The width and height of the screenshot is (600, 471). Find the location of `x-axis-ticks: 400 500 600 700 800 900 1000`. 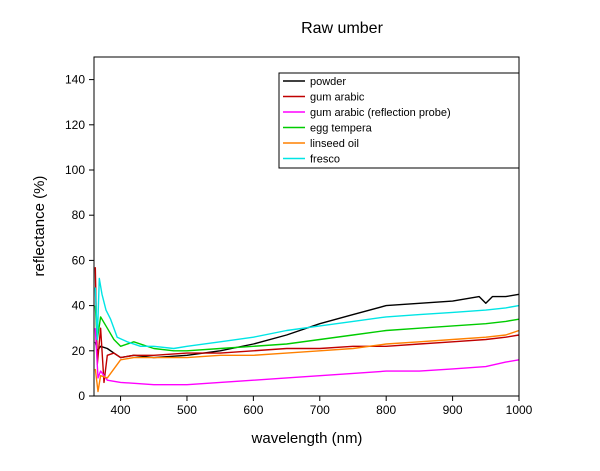

x-axis-ticks: 400 500 600 700 800 900 1000 is located at coordinates (322, 406).